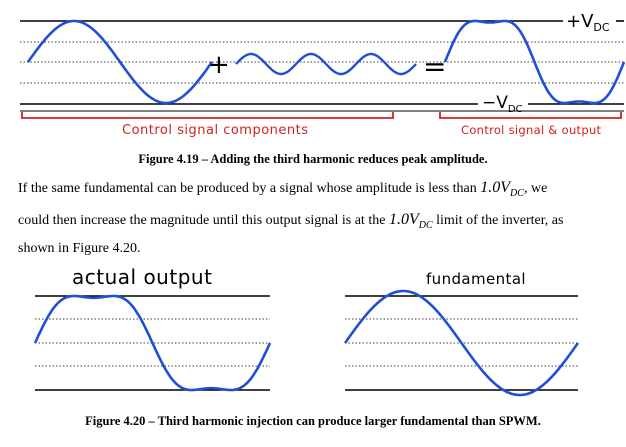 The image size is (626, 447). I want to click on left-bracket, so click(207, 115).